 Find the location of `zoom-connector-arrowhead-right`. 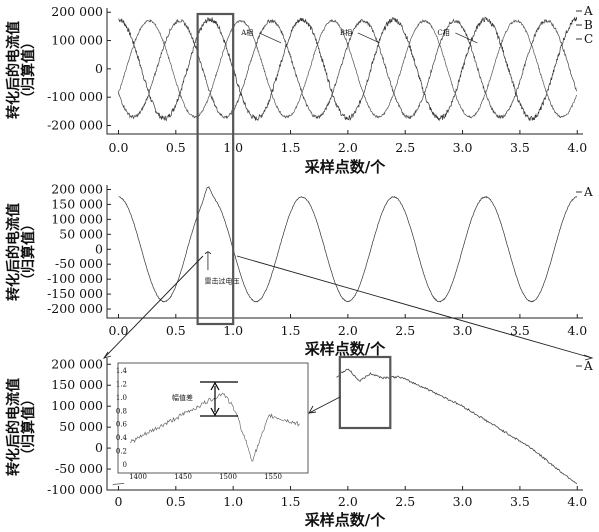

zoom-connector-arrowhead-right is located at coordinates (588, 357).